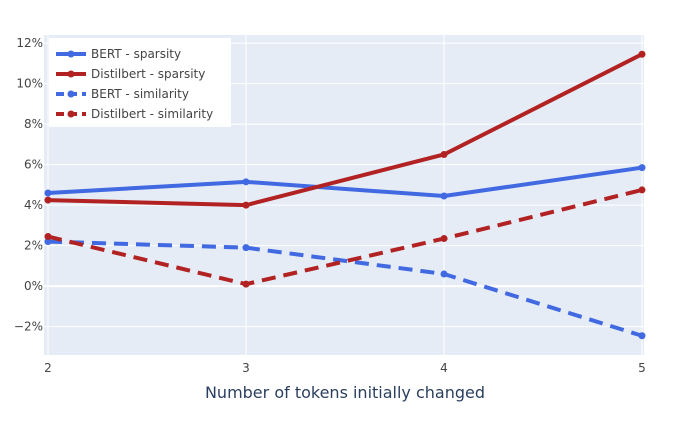 This screenshot has height=423, width=673. Describe the element at coordinates (444, 368) in the screenshot. I see `x-tick-label: 4` at that location.